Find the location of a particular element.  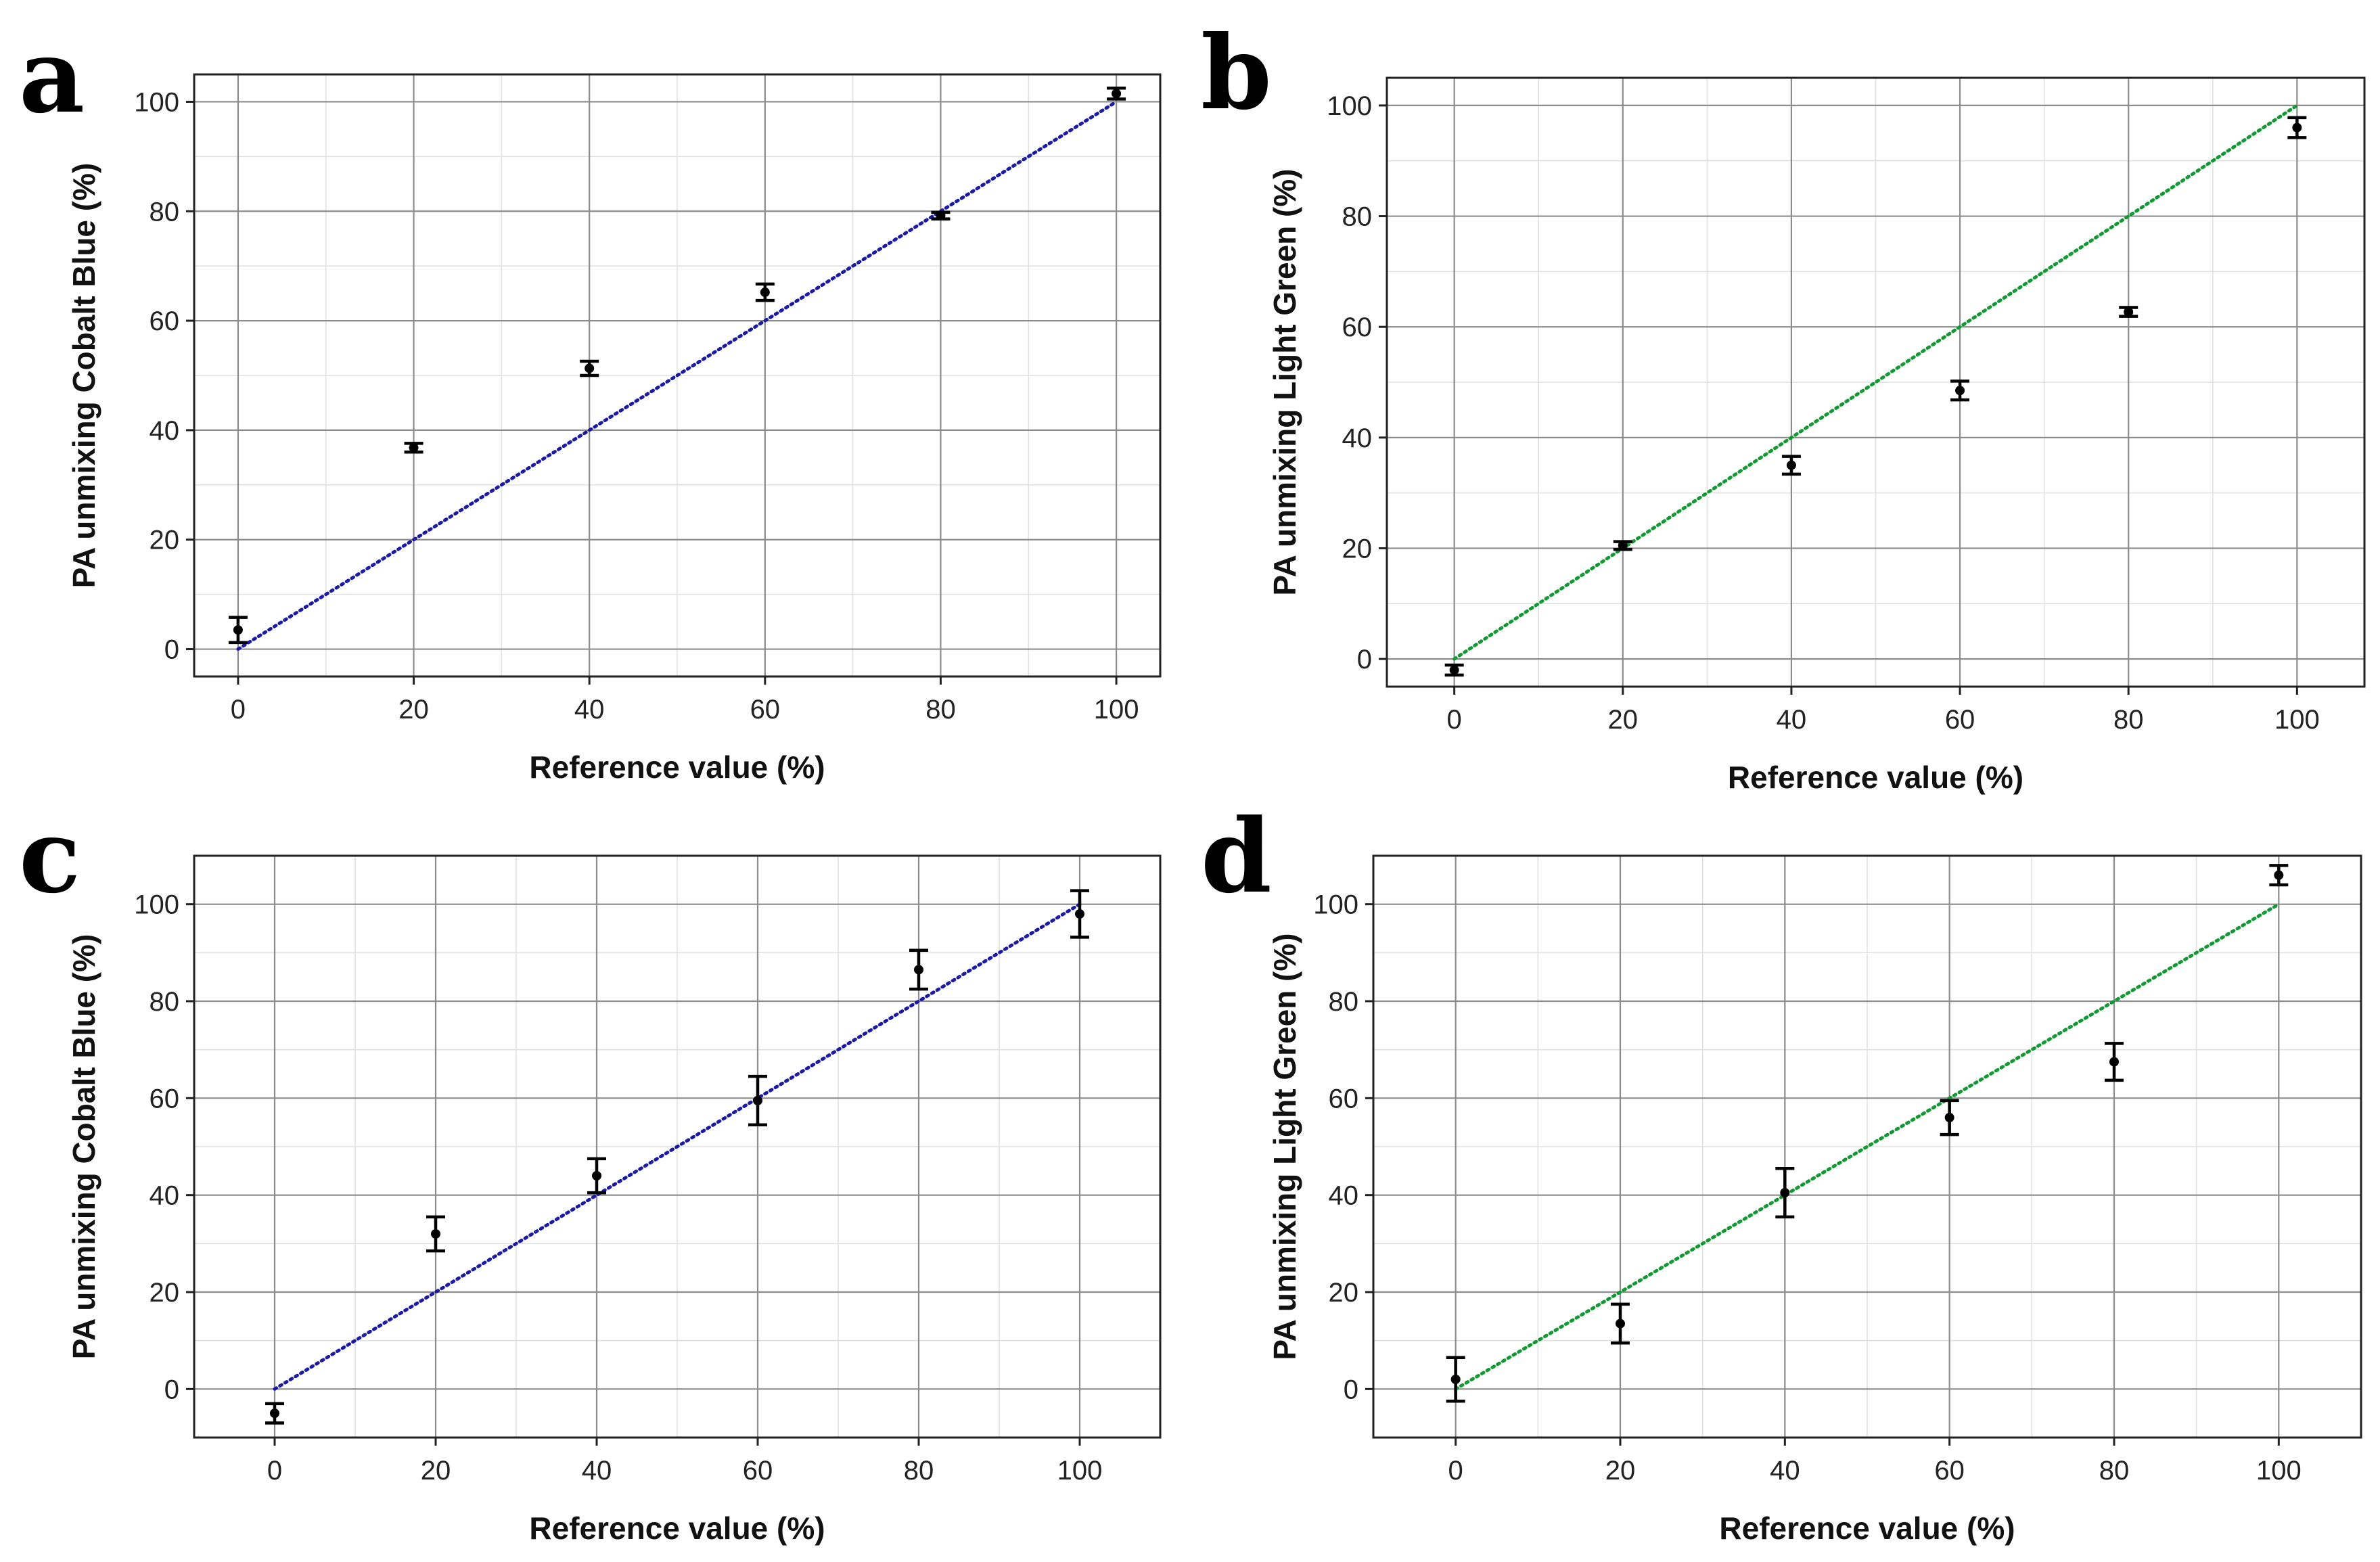

panel-letter: d is located at coordinates (1236, 856).